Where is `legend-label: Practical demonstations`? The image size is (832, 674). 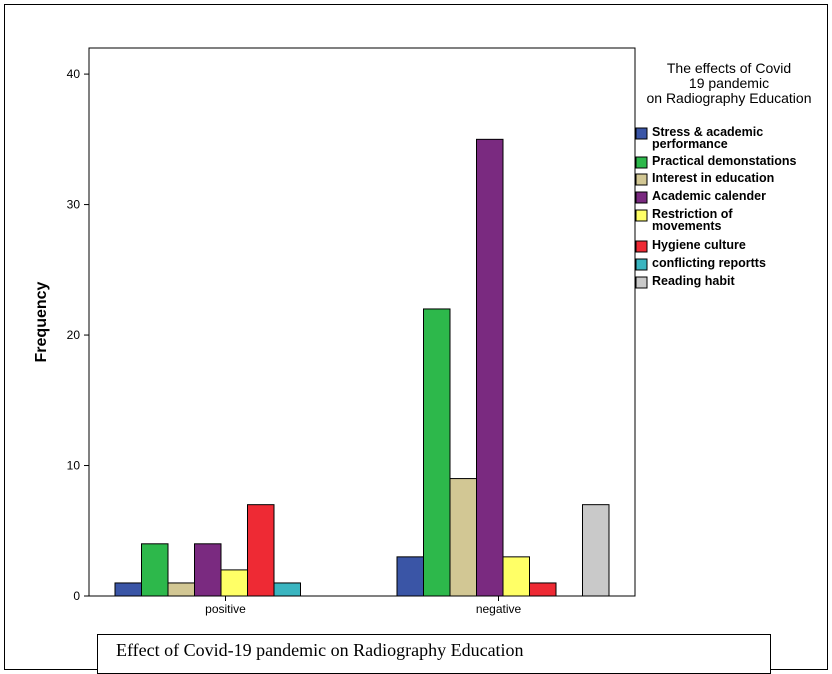
legend-label: Practical demonstations is located at coordinates (724, 161).